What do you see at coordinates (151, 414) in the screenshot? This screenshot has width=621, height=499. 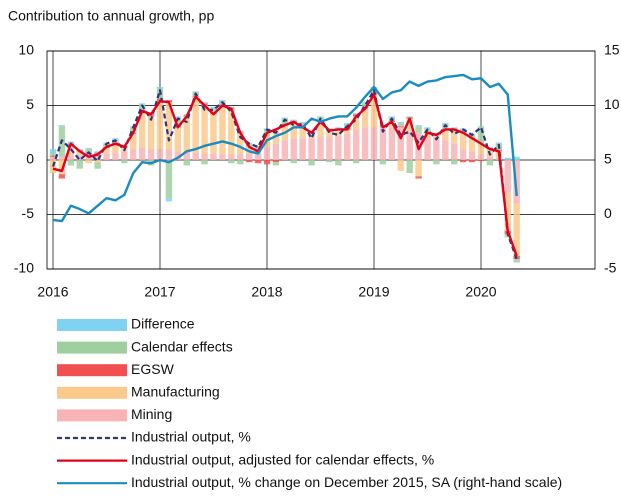 I see `legend-label: Mining` at bounding box center [151, 414].